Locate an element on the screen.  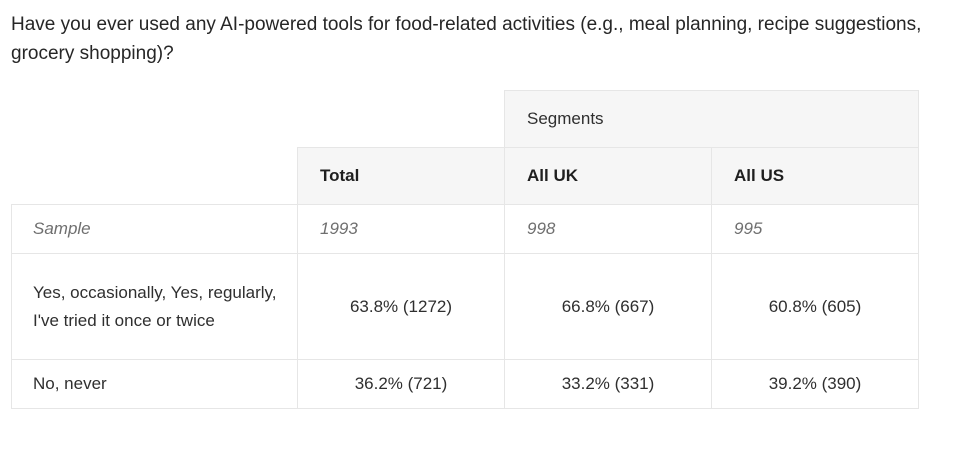
table-cell: 36.2% (721) is located at coordinates (401, 384).